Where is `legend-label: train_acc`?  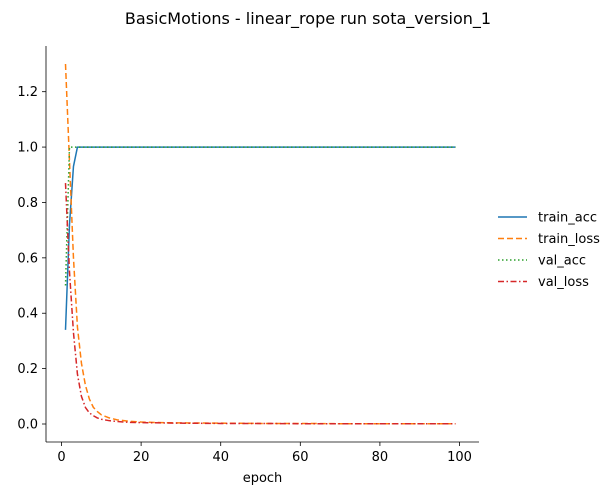 legend-label: train_acc is located at coordinates (567, 218).